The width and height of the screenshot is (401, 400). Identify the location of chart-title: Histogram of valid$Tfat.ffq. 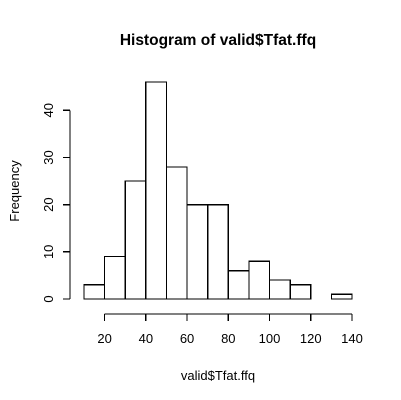
(218, 40).